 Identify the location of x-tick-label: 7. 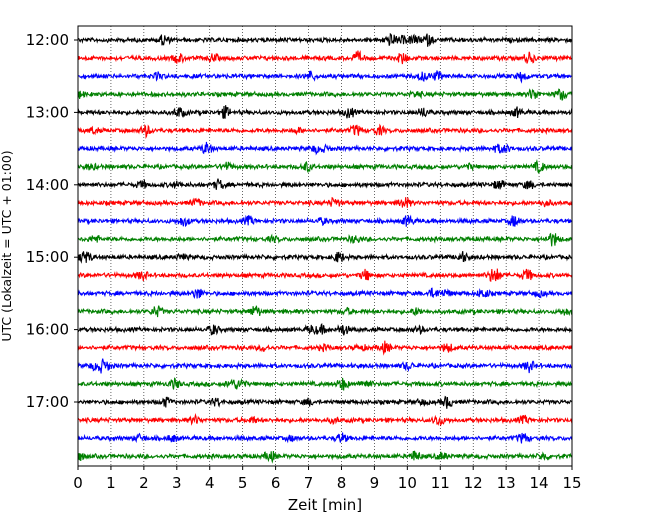
(309, 483).